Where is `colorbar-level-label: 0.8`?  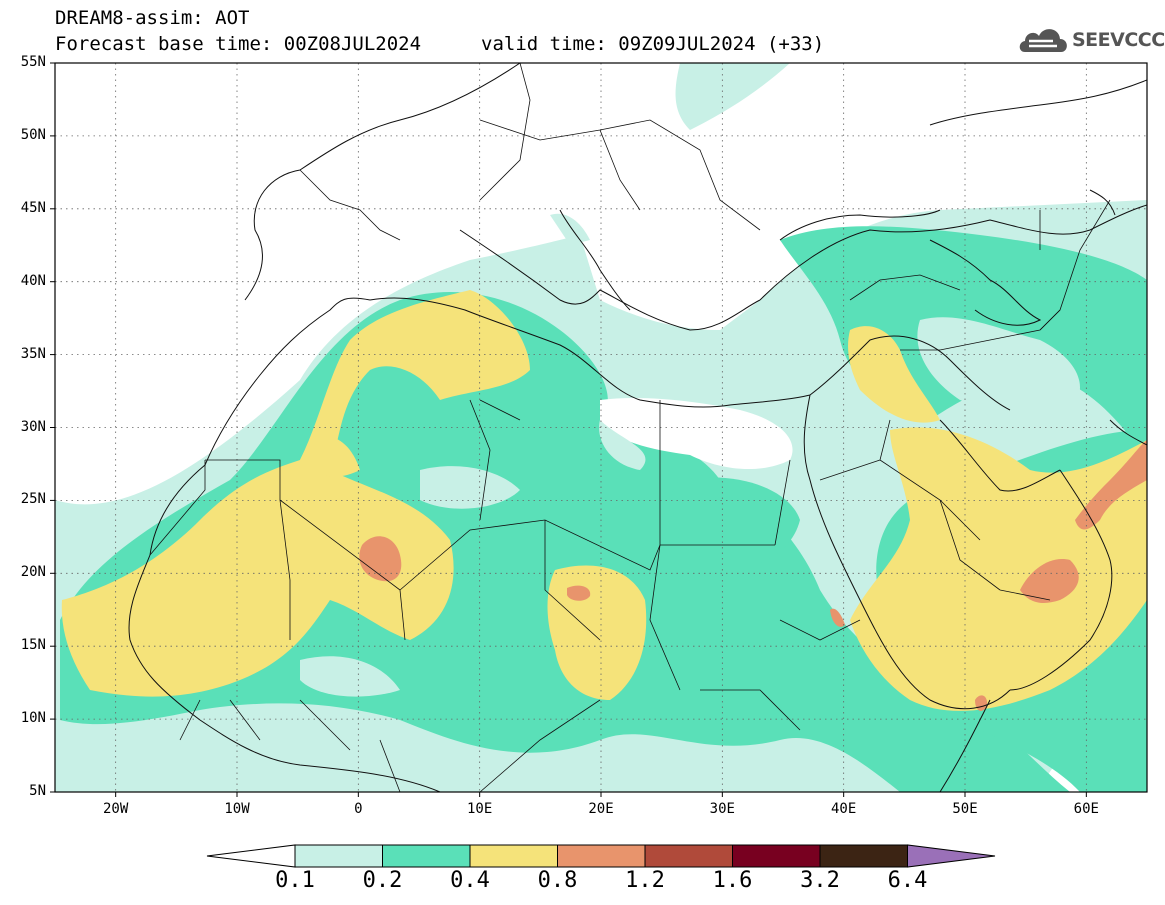 colorbar-level-label: 0.8 is located at coordinates (557, 880).